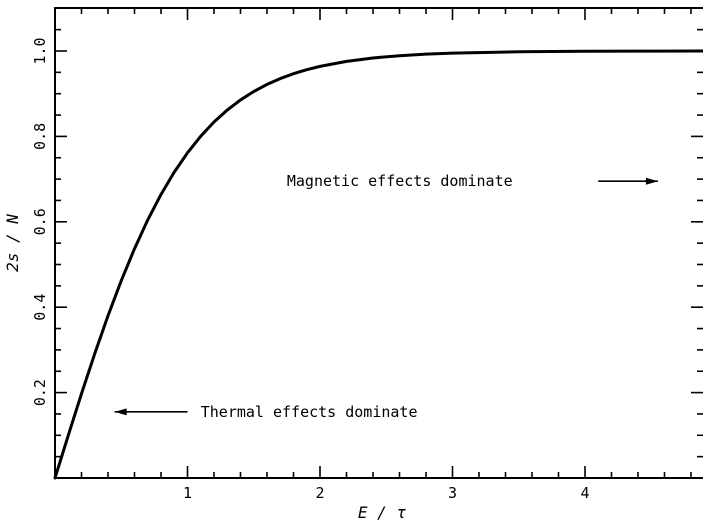  Describe the element at coordinates (40, 136) in the screenshot. I see `y-tick-label: 0.8` at that location.